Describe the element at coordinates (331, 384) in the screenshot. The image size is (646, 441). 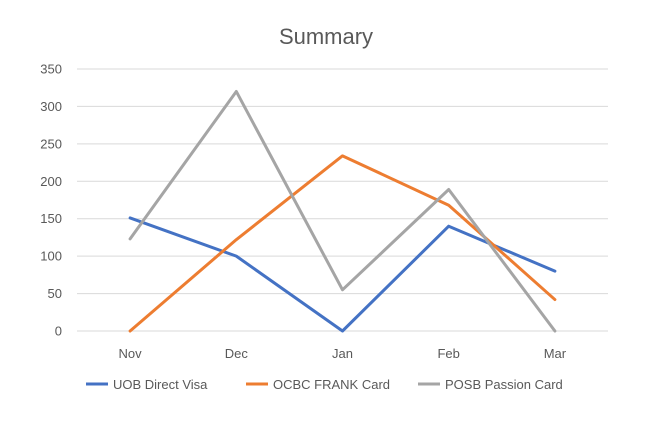
I see `legend-label: OCBC FRANK Card` at that location.